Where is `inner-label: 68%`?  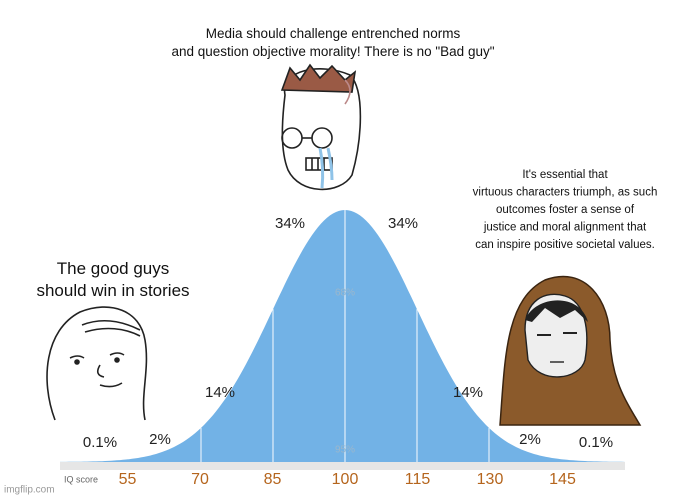
inner-label: 68% is located at coordinates (345, 293).